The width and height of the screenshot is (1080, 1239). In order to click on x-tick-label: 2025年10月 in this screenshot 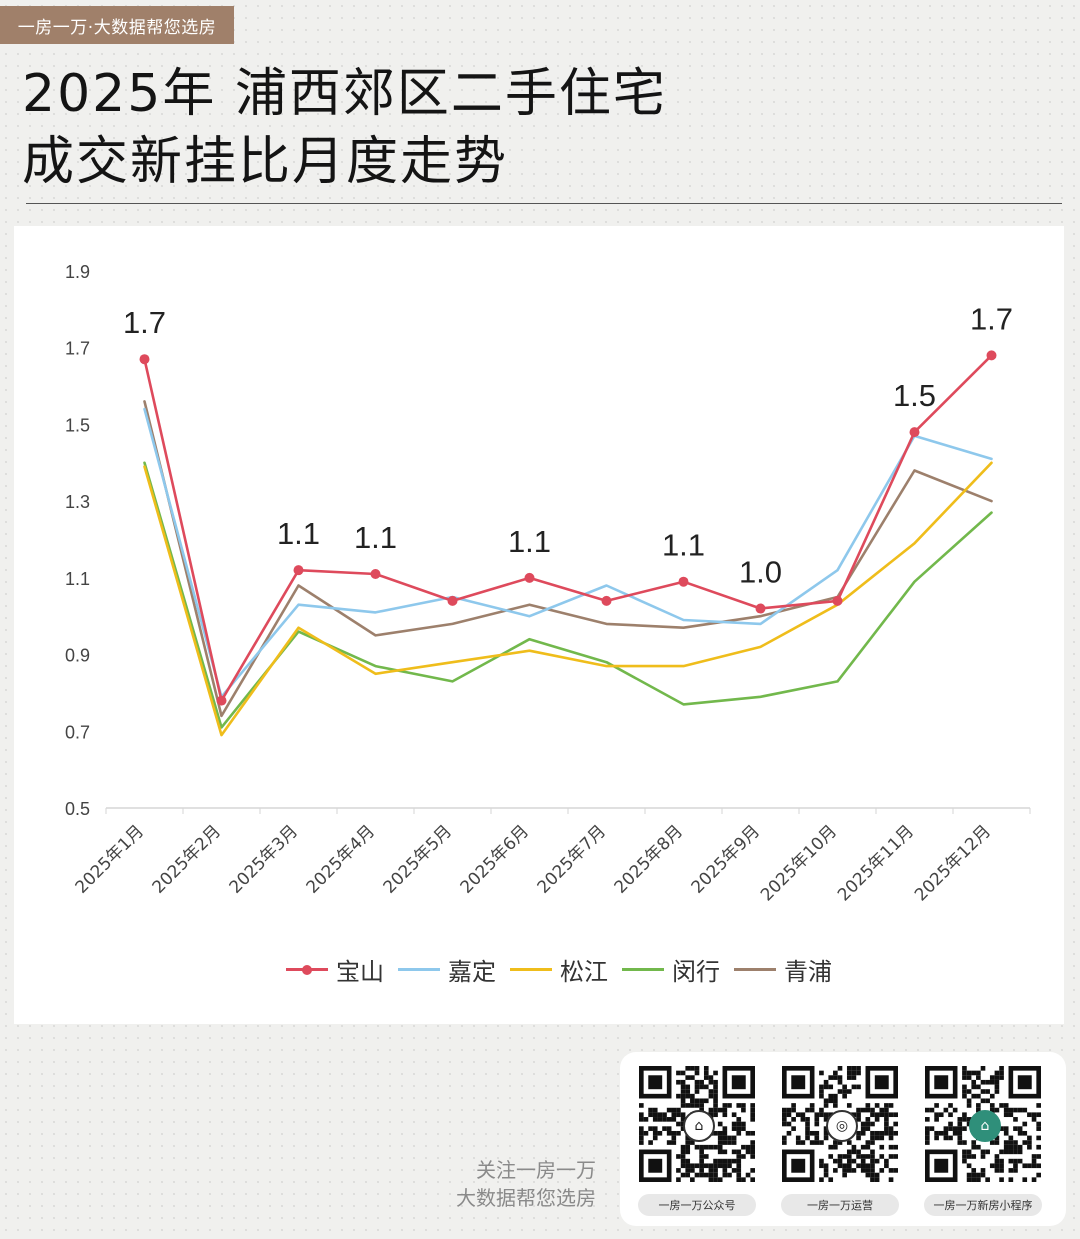, I will do `click(799, 863)`.